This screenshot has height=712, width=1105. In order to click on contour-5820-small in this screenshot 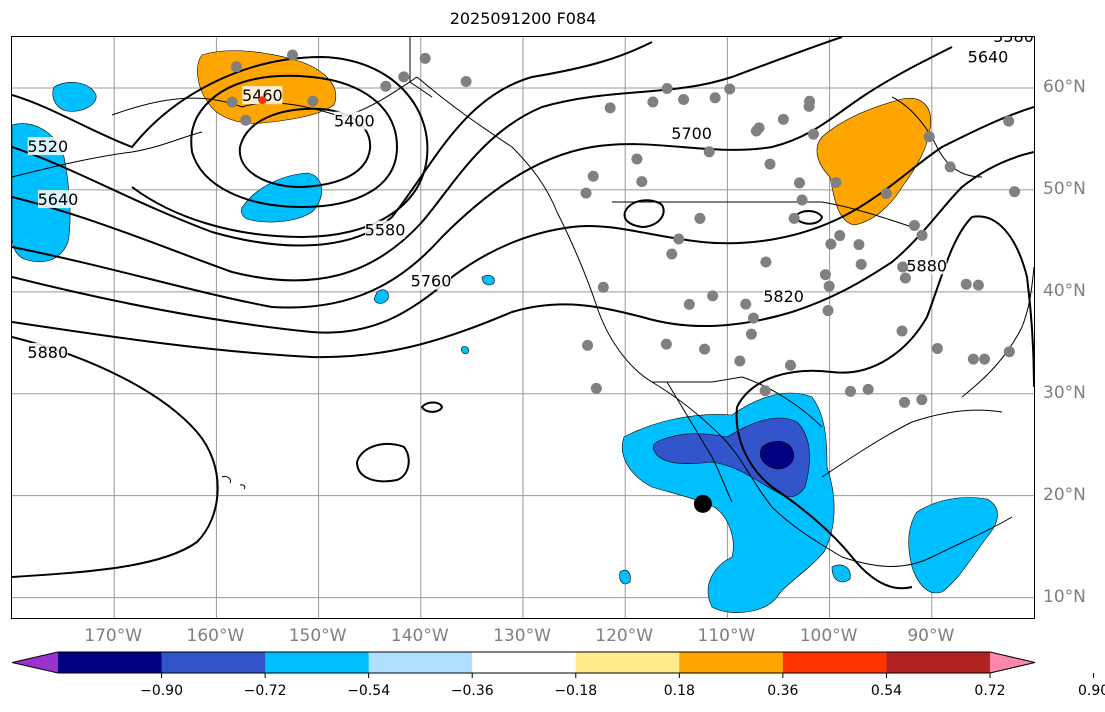, I will do `click(644, 214)`.